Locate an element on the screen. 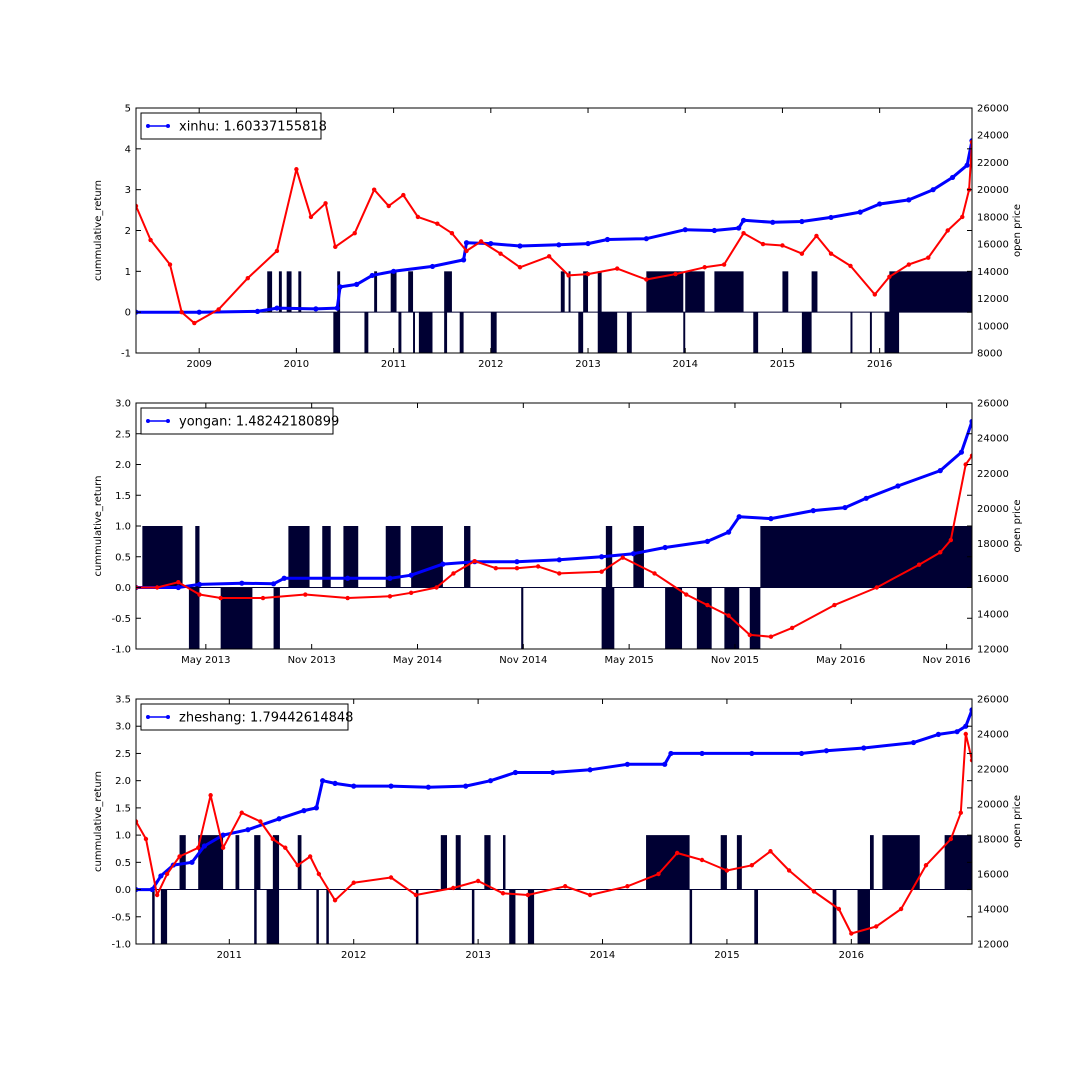 The image size is (1080, 1080). y2-tick-label: 24000 is located at coordinates (993, 439).